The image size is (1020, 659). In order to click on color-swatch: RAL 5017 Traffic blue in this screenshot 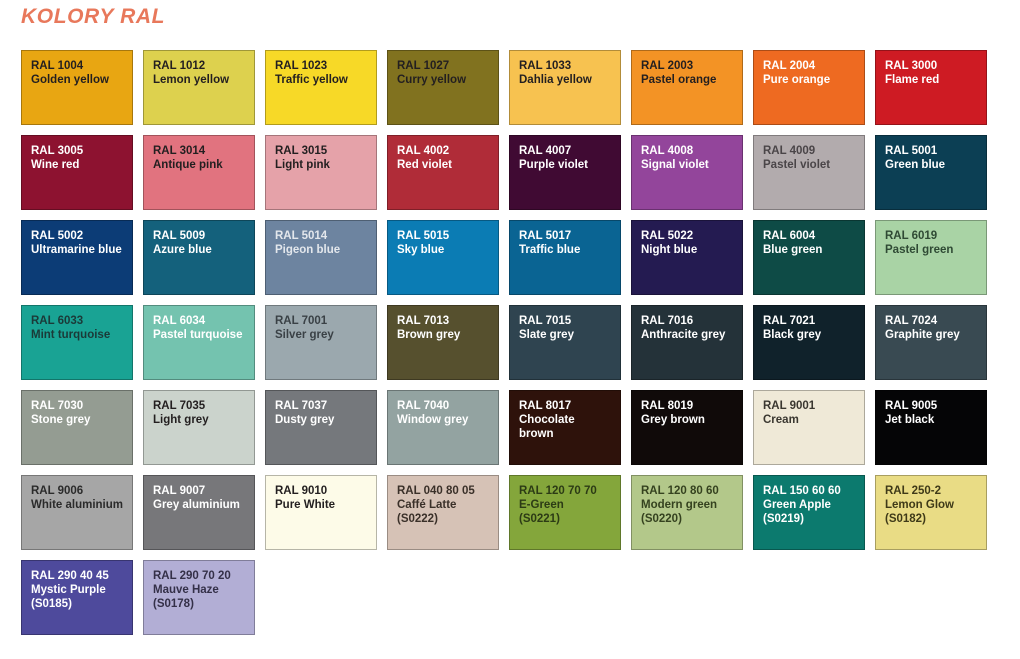, I will do `click(565, 257)`.